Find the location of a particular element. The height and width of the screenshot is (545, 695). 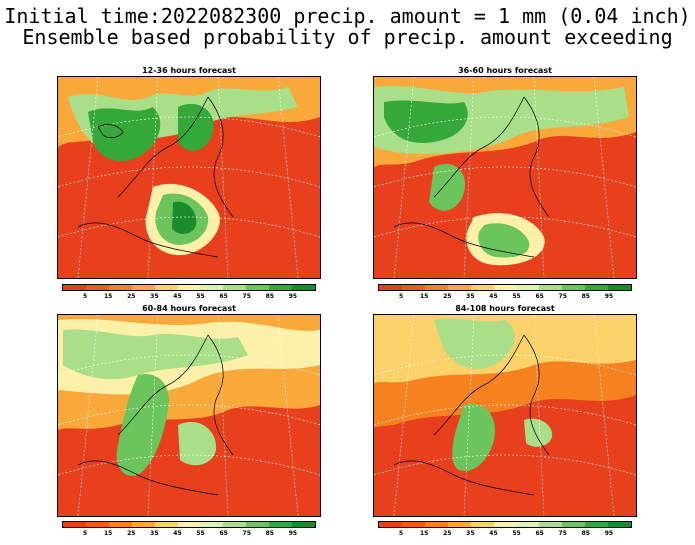

forecast-panel-12-36: 12-36 hours forecast is located at coordinates (189, 173).